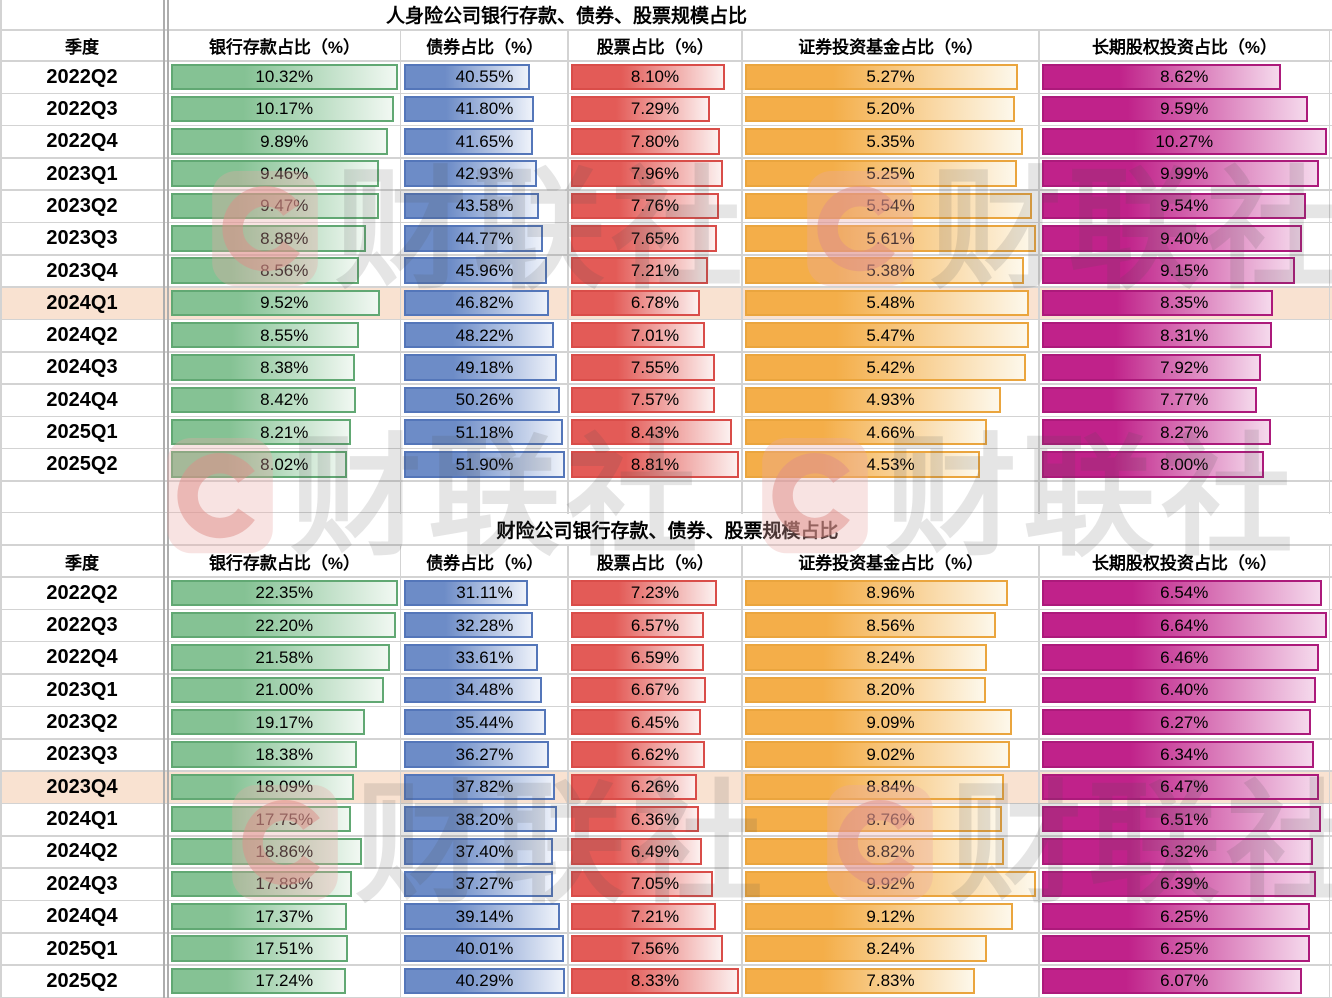  What do you see at coordinates (284, 625) in the screenshot?
I see `value-cell: 22.20%` at bounding box center [284, 625].